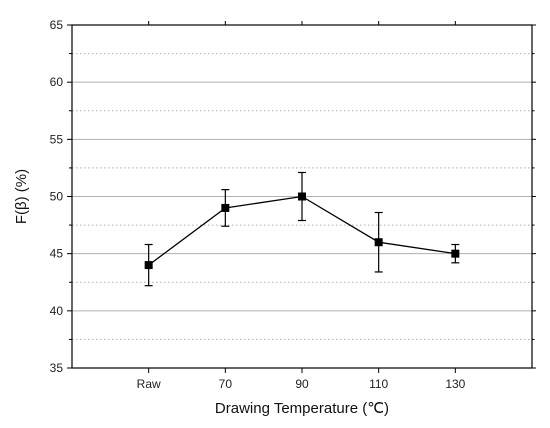 The height and width of the screenshot is (428, 550). What do you see at coordinates (57, 139) in the screenshot?
I see `y-tick-label: 55` at bounding box center [57, 139].